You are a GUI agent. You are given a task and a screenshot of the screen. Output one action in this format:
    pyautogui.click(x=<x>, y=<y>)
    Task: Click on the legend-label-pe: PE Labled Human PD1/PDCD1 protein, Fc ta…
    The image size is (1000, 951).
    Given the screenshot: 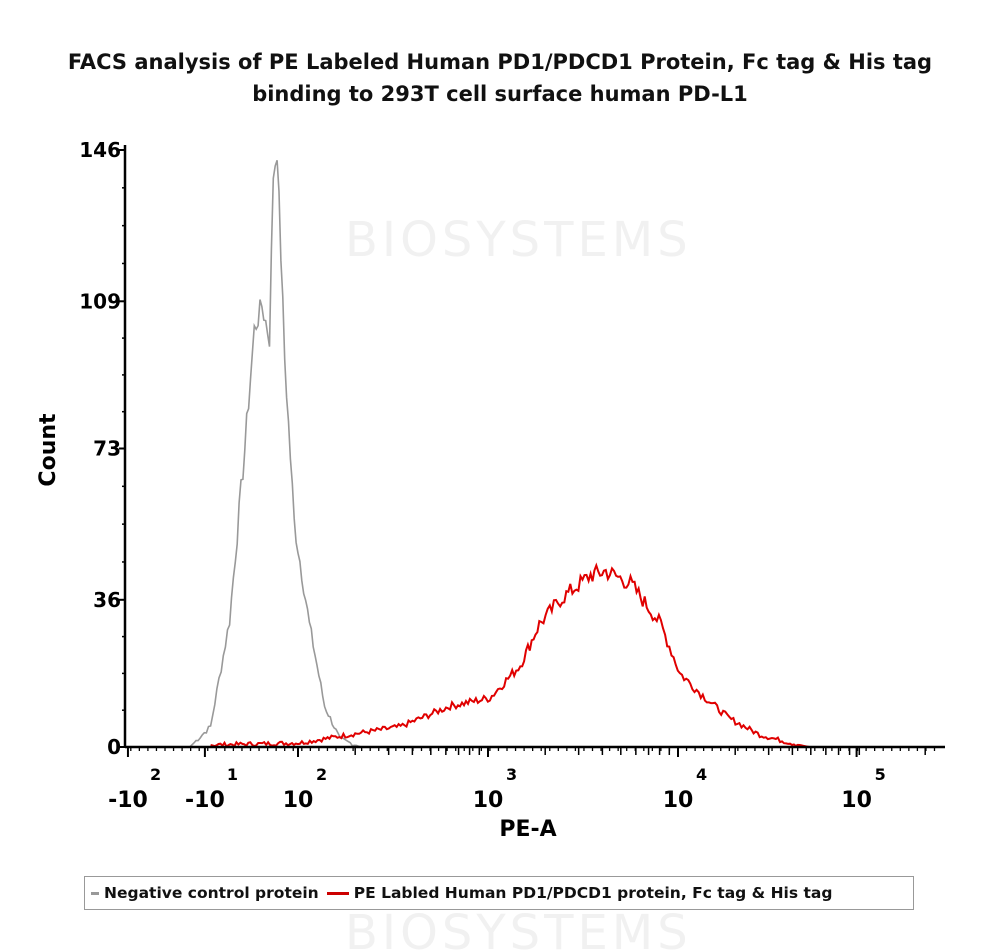 What is the action you would take?
    pyautogui.click(x=593, y=893)
    